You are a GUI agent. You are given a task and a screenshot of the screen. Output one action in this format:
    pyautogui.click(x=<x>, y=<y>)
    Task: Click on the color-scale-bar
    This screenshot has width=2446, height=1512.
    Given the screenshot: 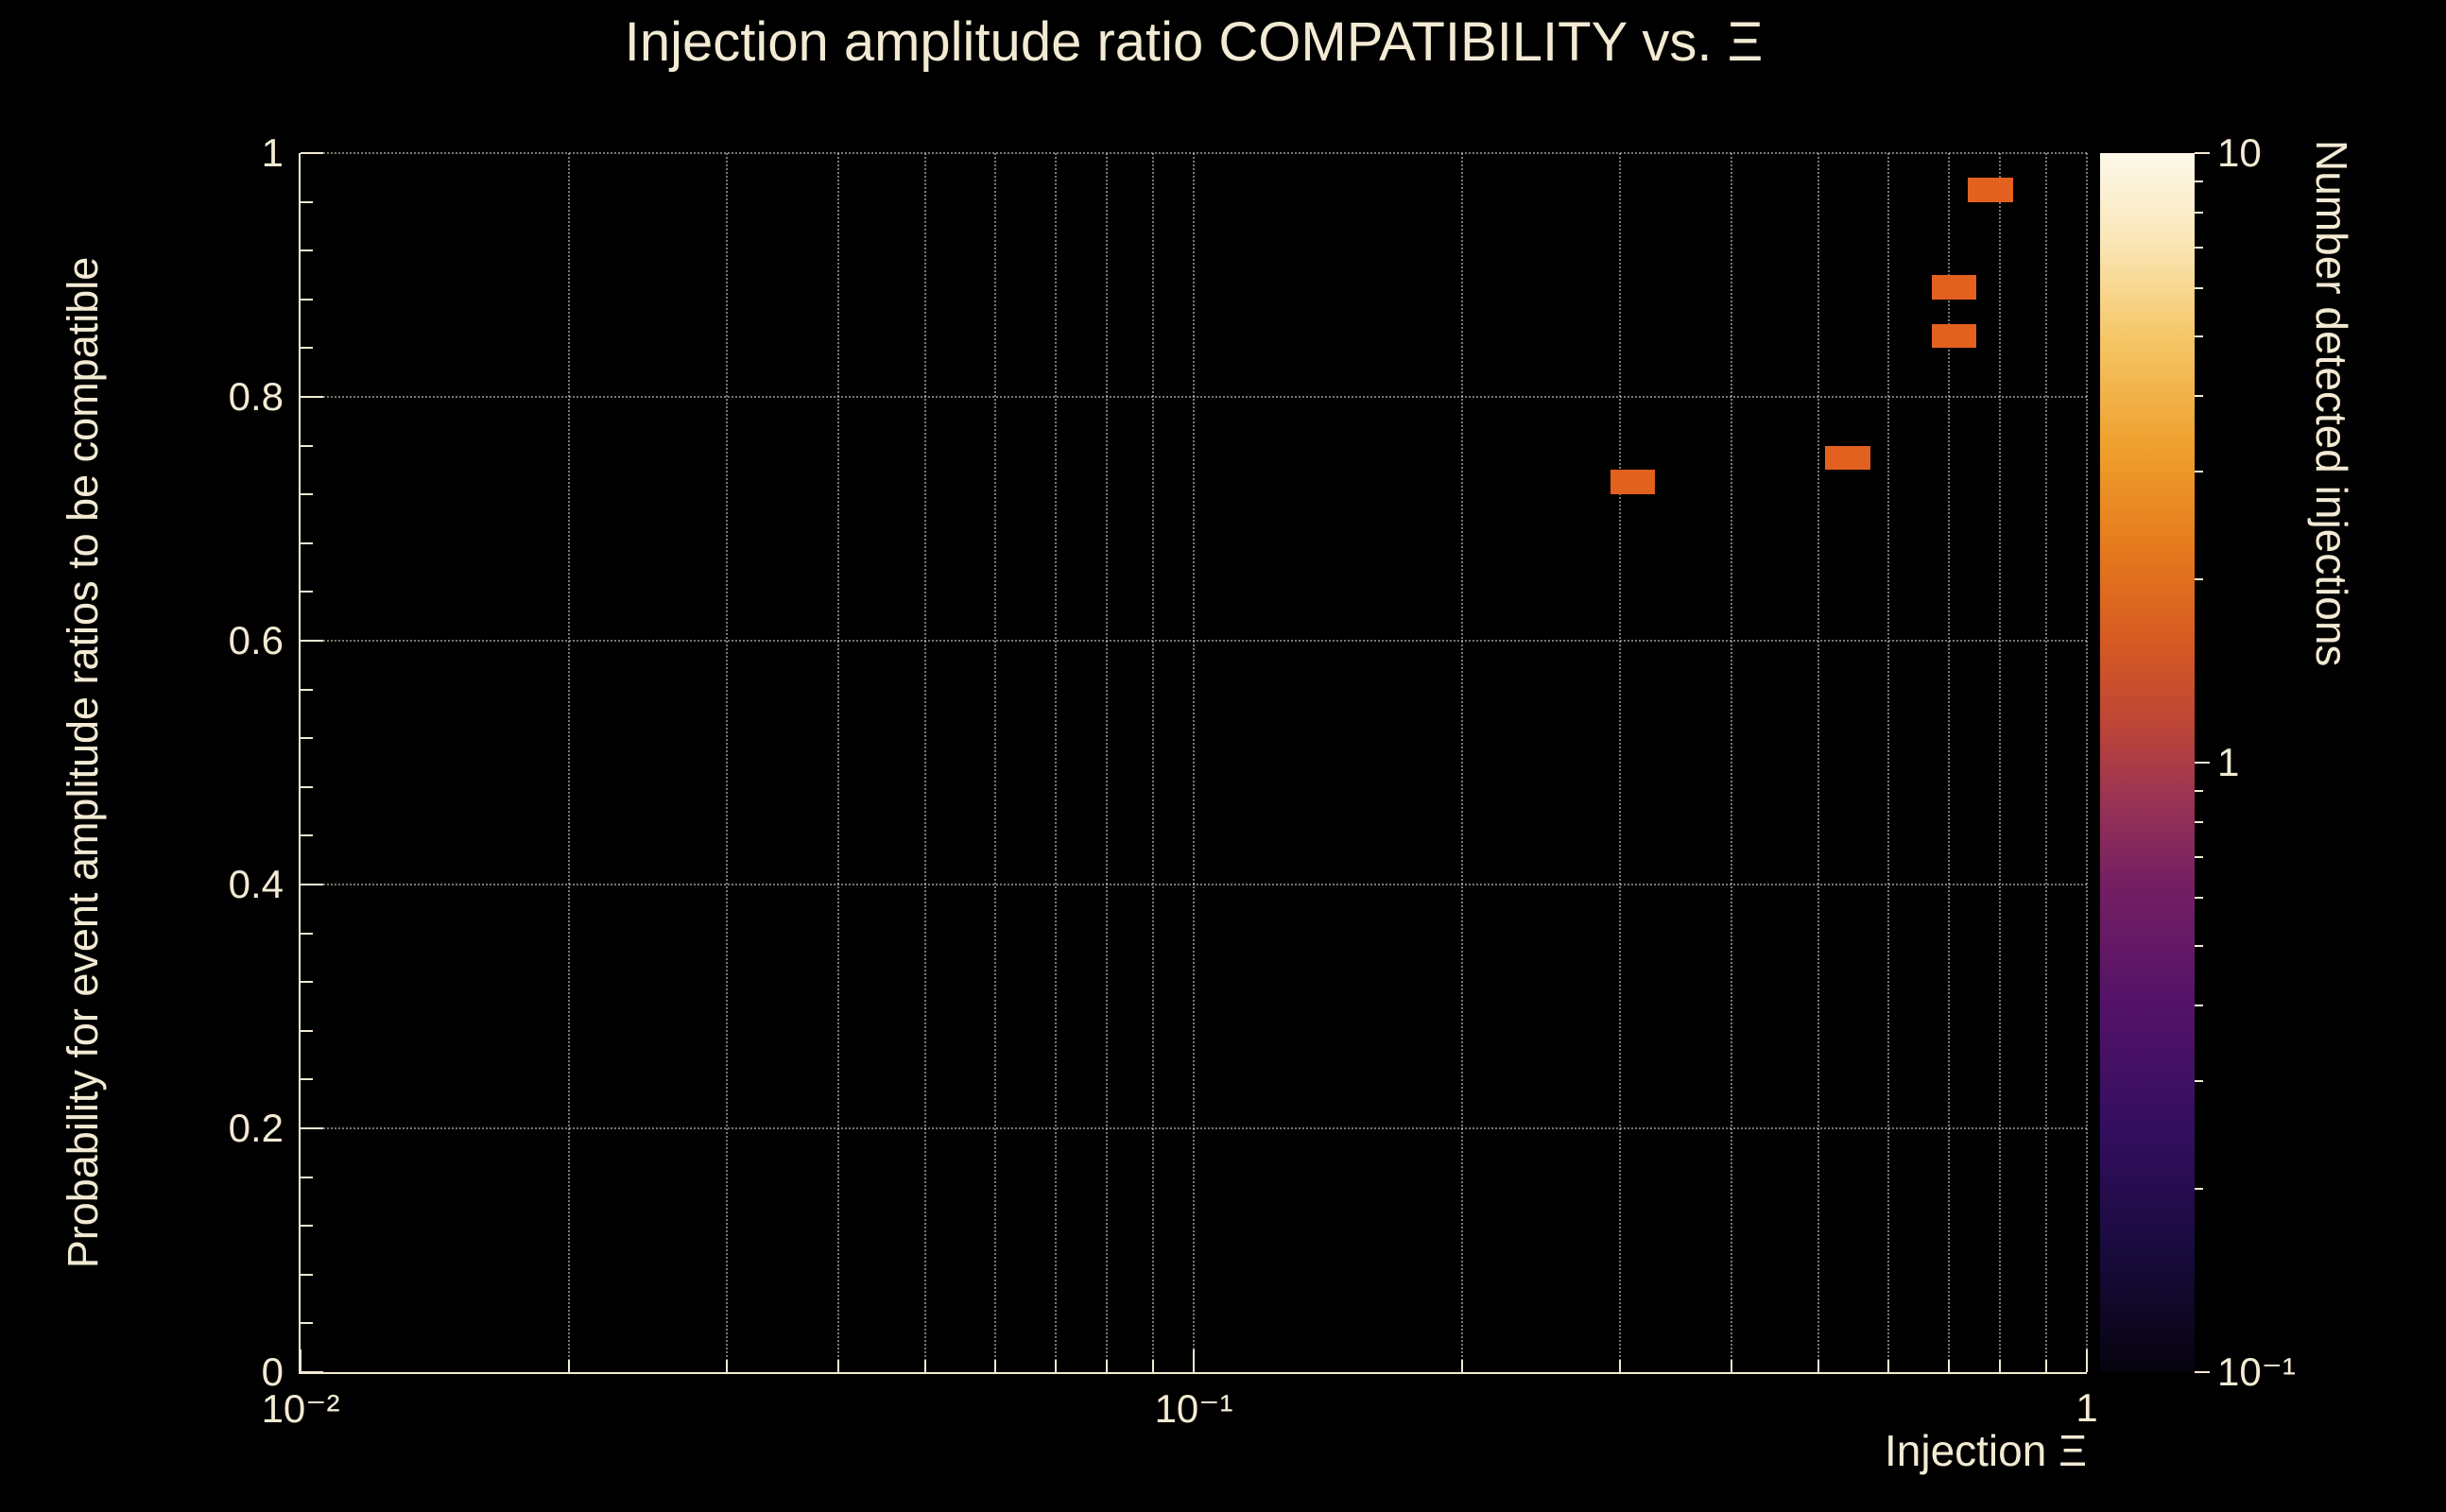 What is the action you would take?
    pyautogui.click(x=2147, y=762)
    